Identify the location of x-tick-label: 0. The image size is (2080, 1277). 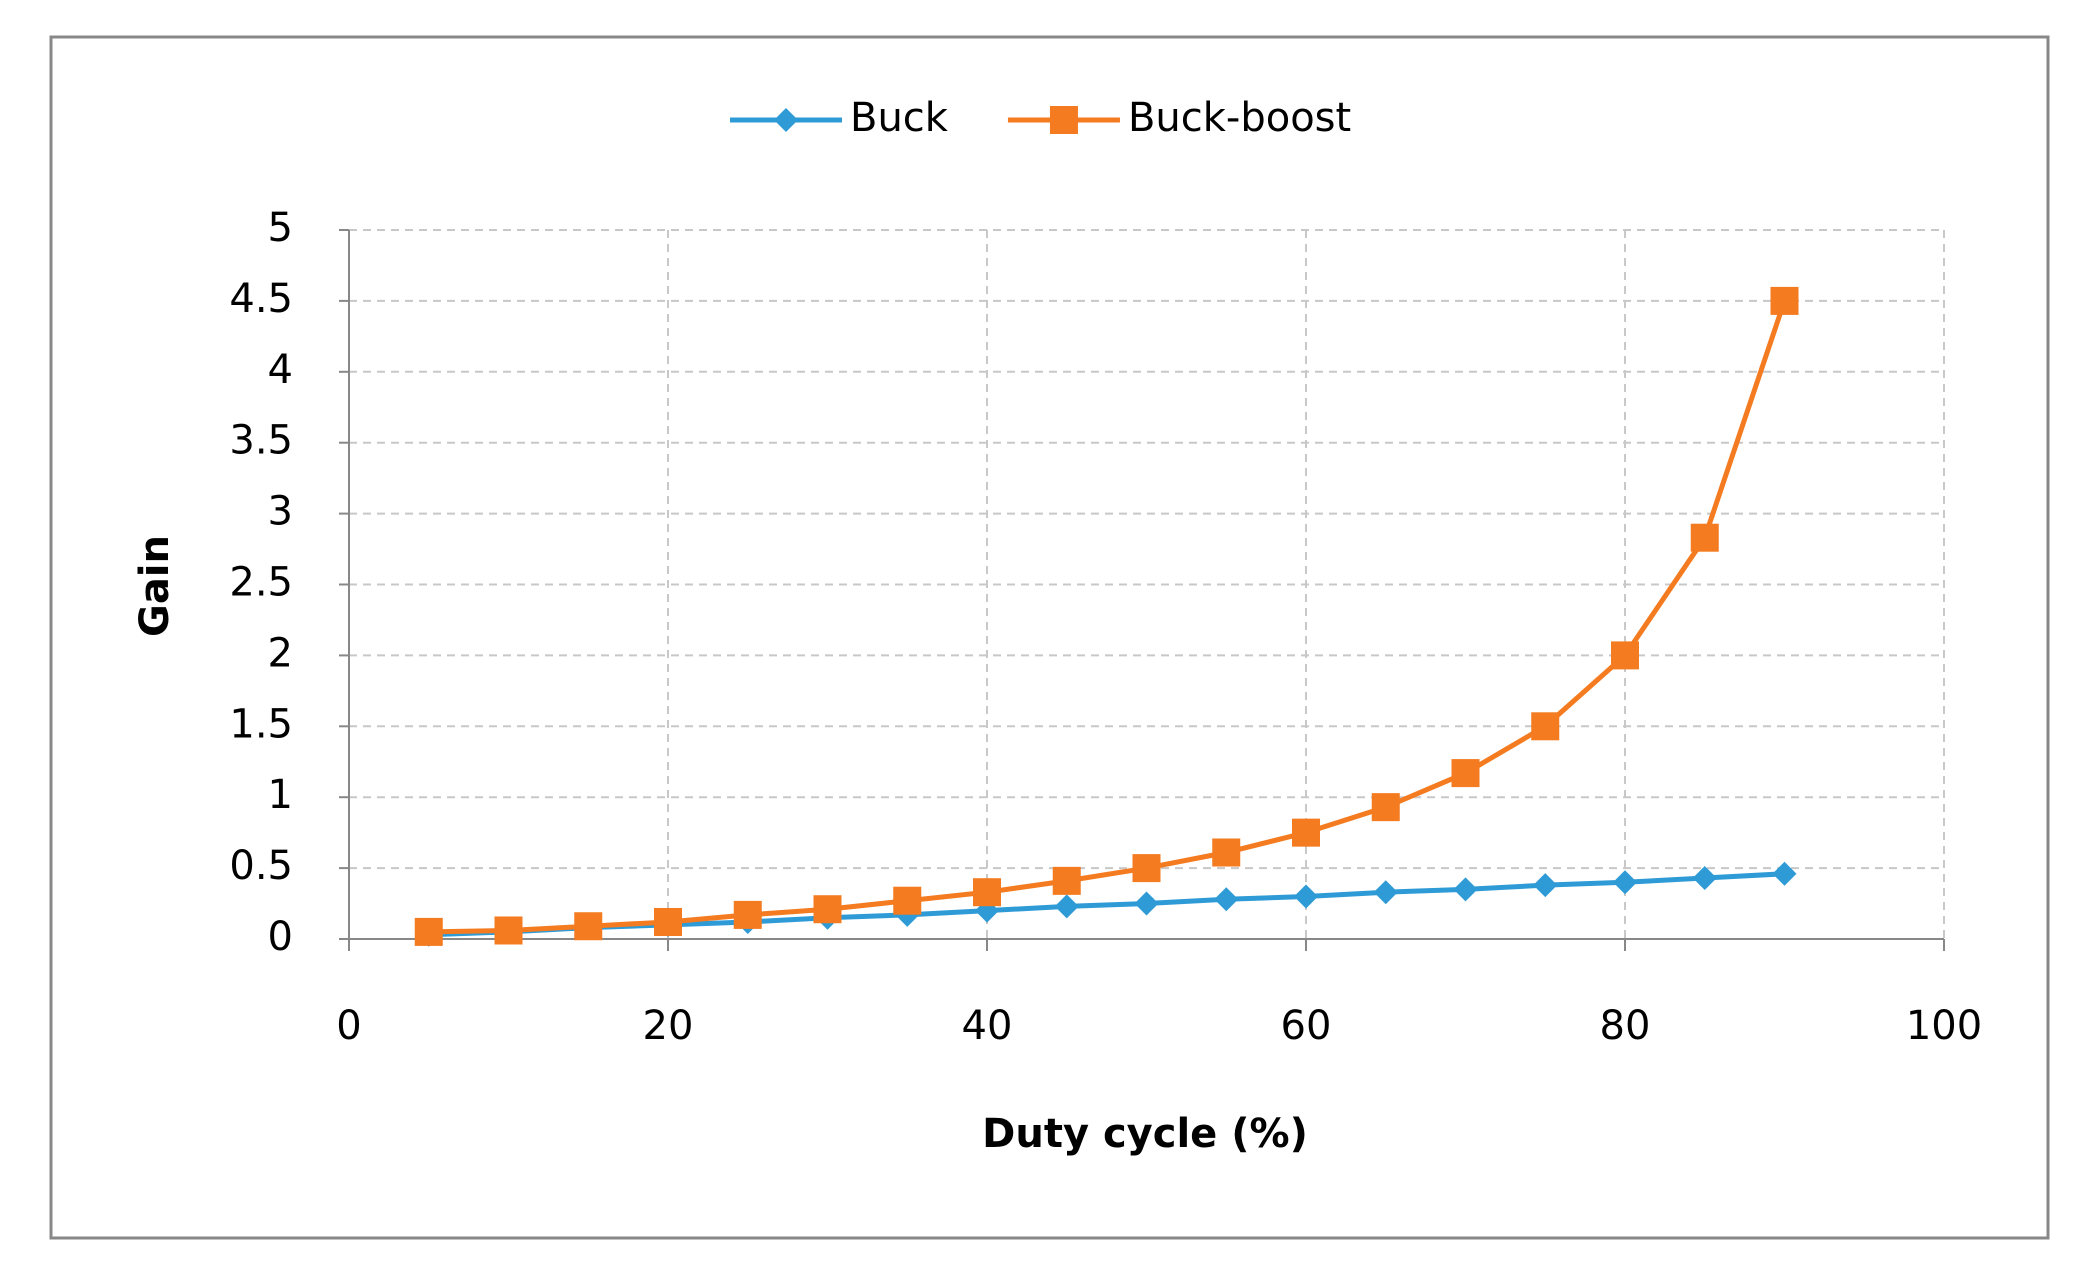
(348, 1026).